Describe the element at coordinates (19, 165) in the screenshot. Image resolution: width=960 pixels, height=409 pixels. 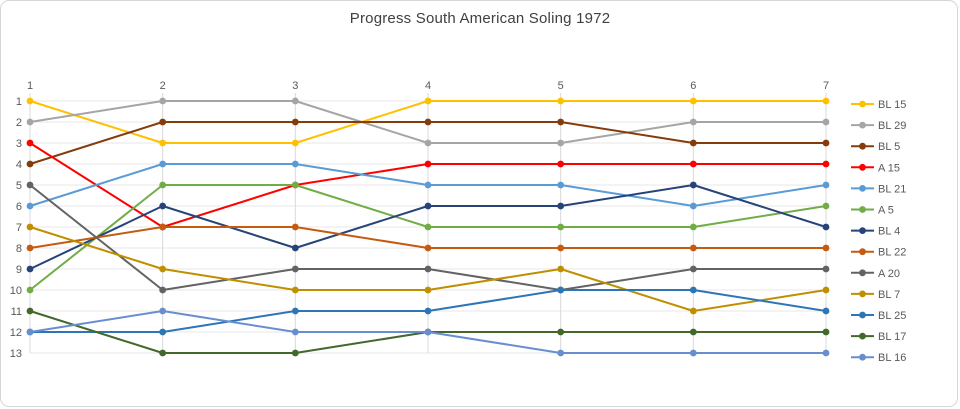
I see `y-tick-label: 4` at that location.